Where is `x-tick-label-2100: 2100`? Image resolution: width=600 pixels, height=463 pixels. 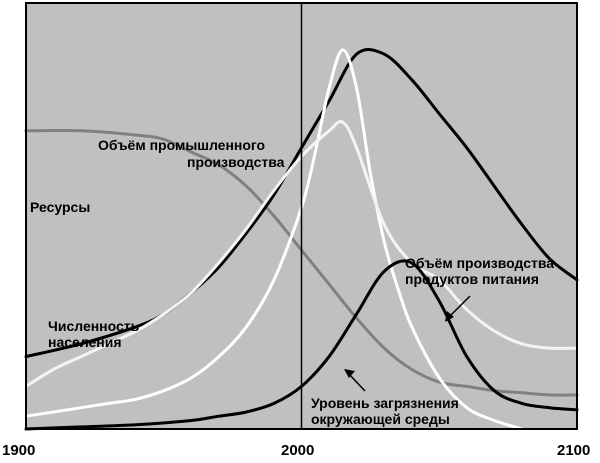
x-tick-label-2100: 2100 is located at coordinates (573, 450).